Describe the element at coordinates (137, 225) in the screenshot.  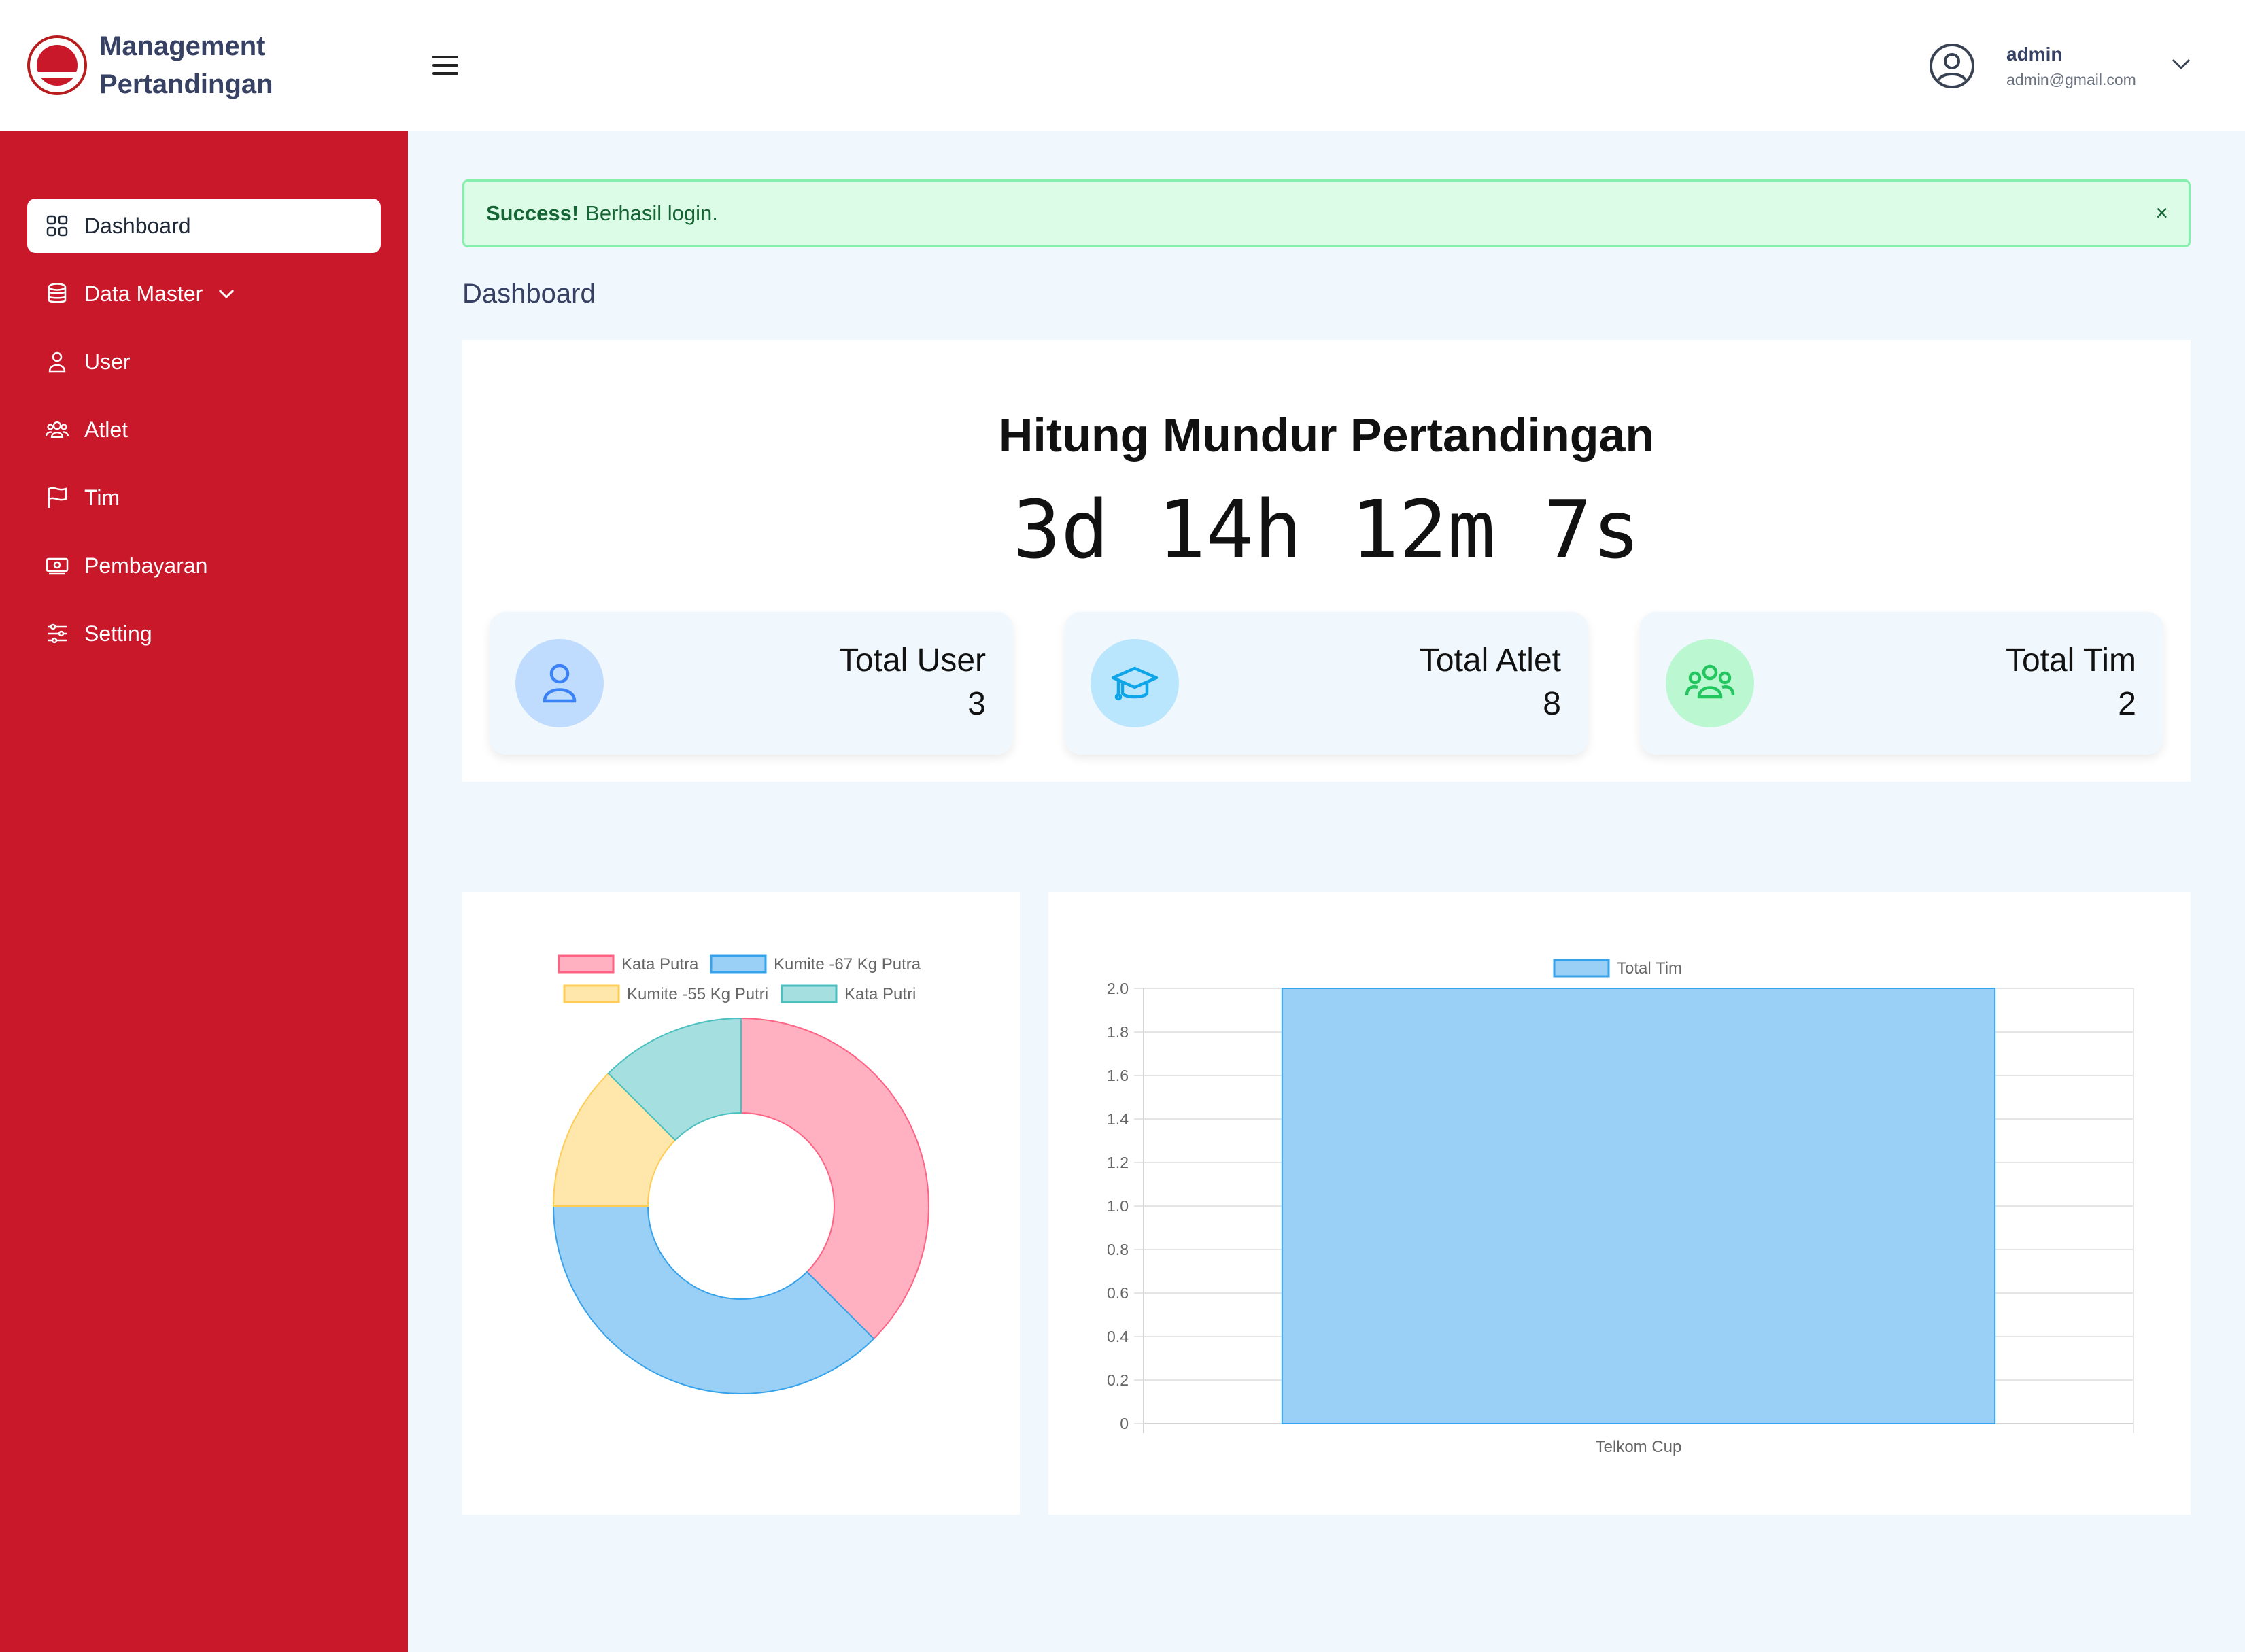
I see `sidebar-item-label: Dashboard` at that location.